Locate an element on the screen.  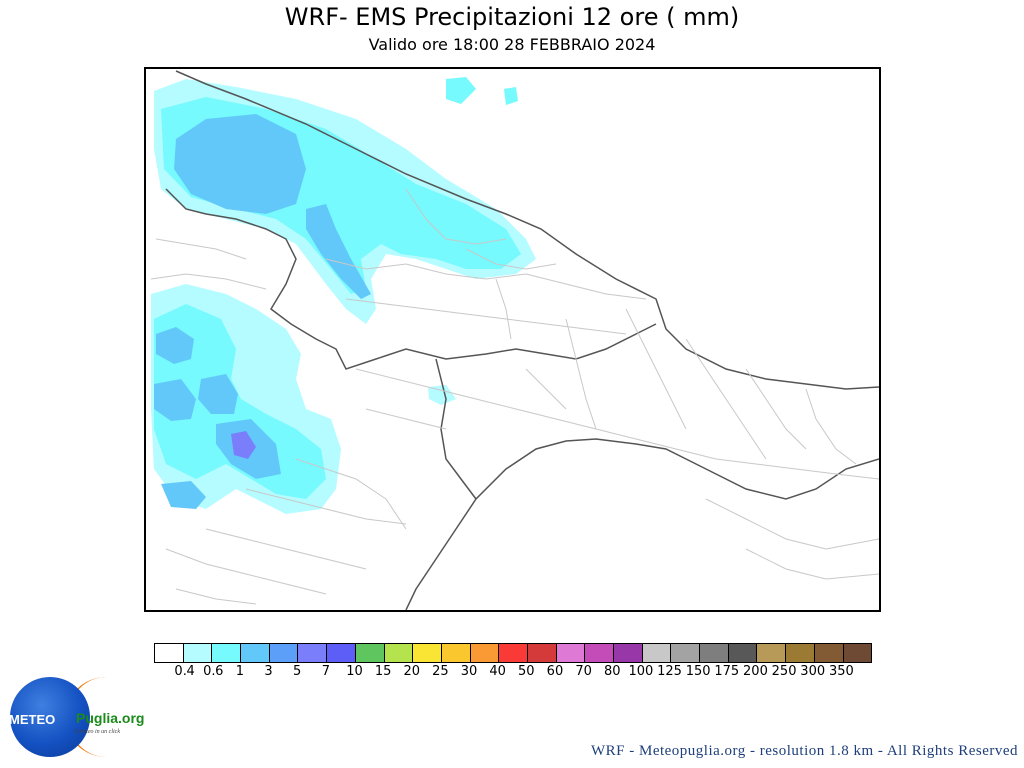
logo-meteo-text: METEO is located at coordinates (32, 719).